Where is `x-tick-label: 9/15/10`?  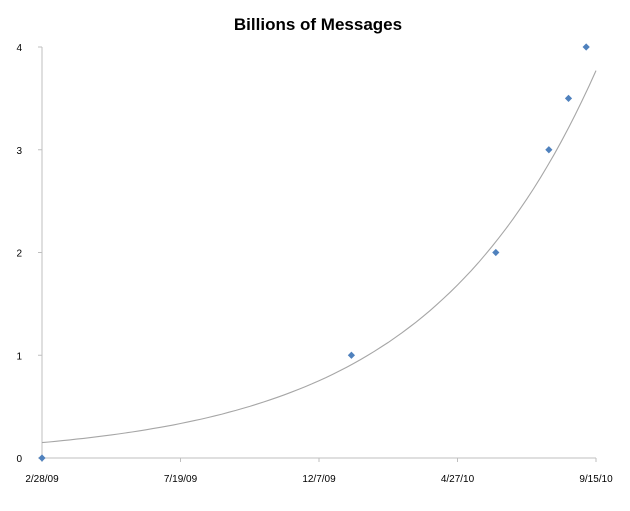
x-tick-label: 9/15/10 is located at coordinates (596, 479).